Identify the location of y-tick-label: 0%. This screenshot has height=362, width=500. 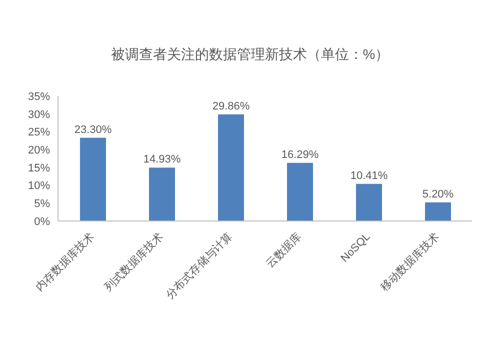
(42, 222).